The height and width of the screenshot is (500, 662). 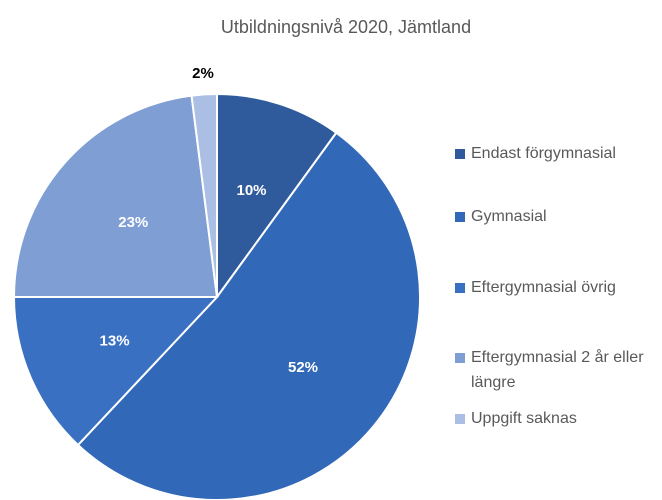 What do you see at coordinates (303, 367) in the screenshot?
I see `data-label: 52%` at bounding box center [303, 367].